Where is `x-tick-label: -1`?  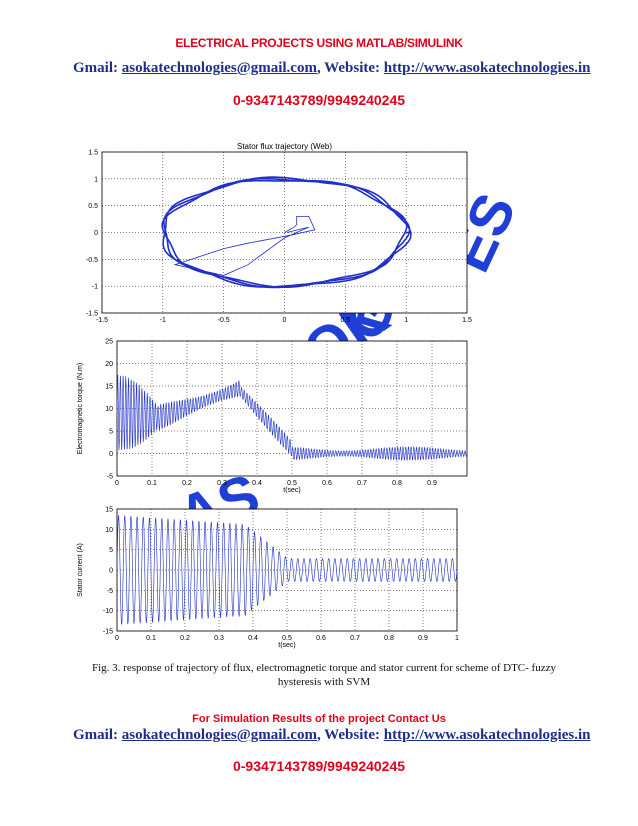 x-tick-label: -1 is located at coordinates (163, 320).